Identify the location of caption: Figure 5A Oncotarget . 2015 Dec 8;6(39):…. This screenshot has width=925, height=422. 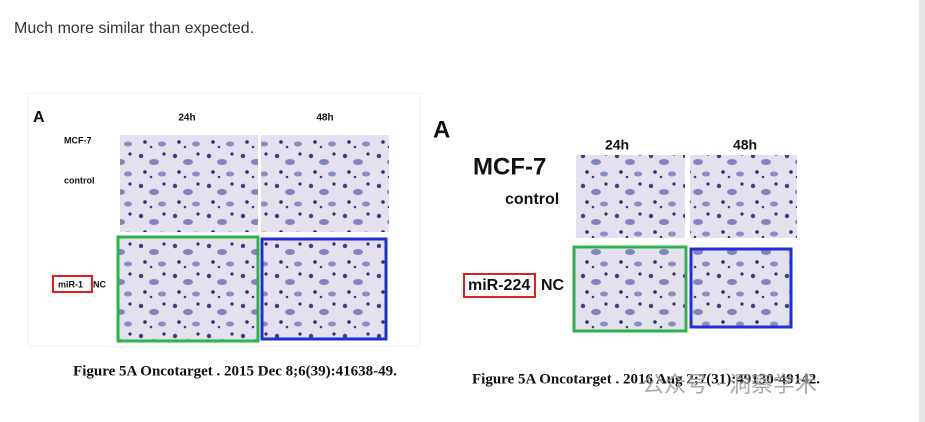
(235, 371).